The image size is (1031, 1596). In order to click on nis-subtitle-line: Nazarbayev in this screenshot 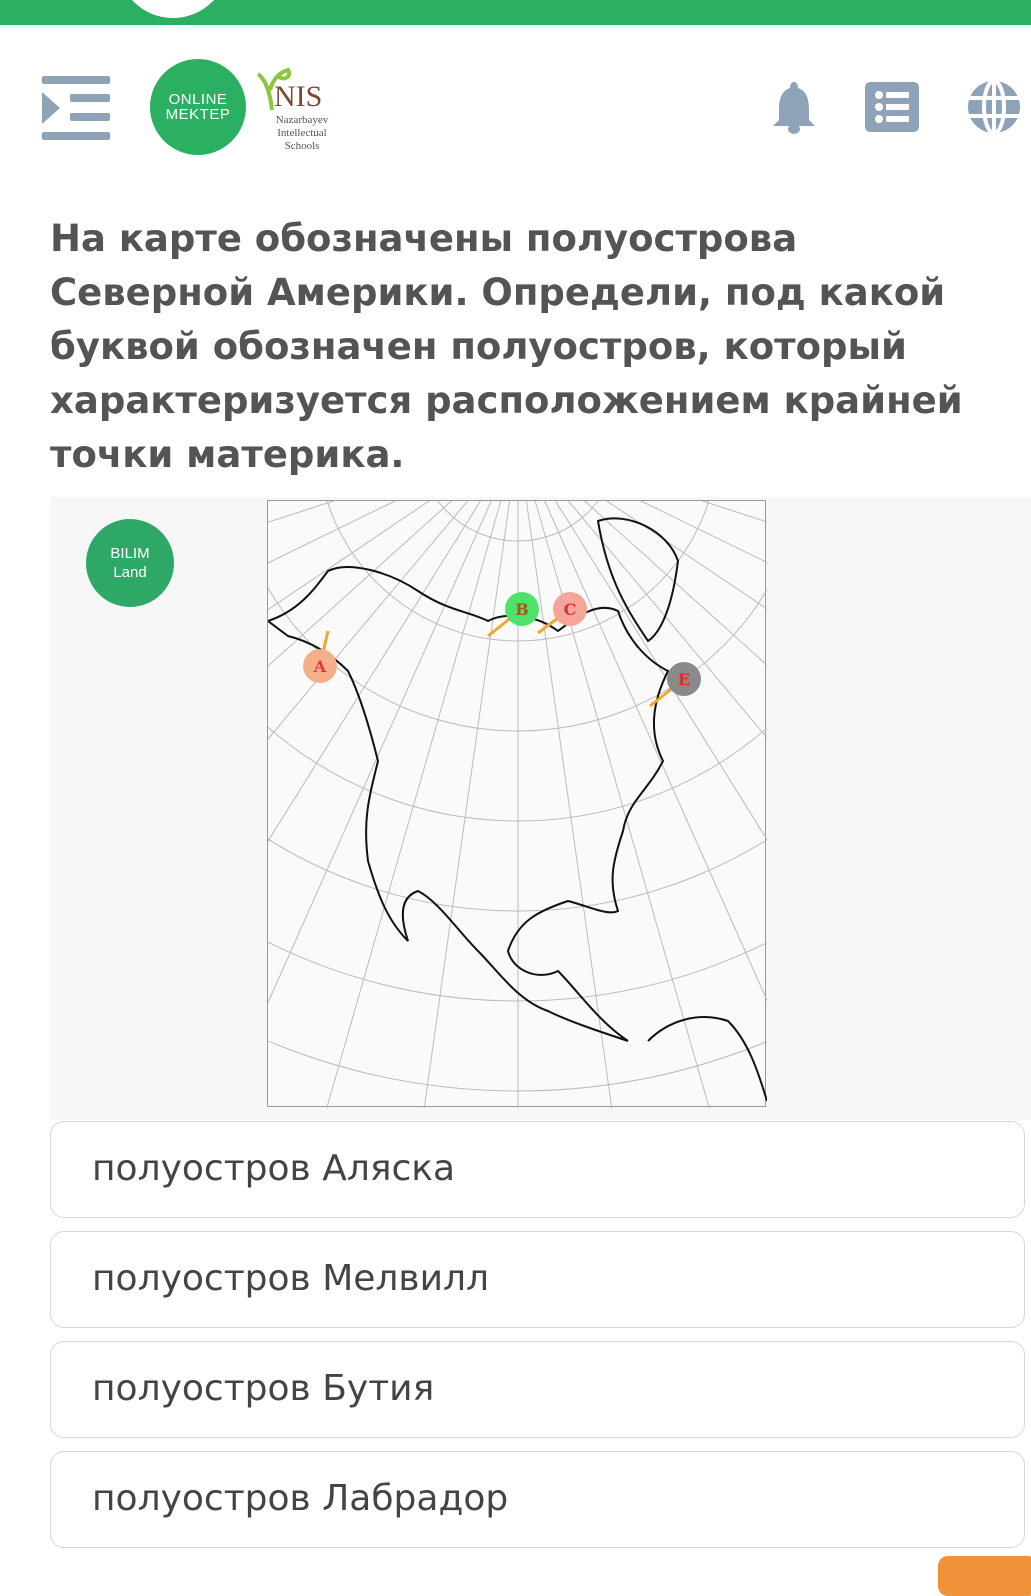, I will do `click(302, 120)`.